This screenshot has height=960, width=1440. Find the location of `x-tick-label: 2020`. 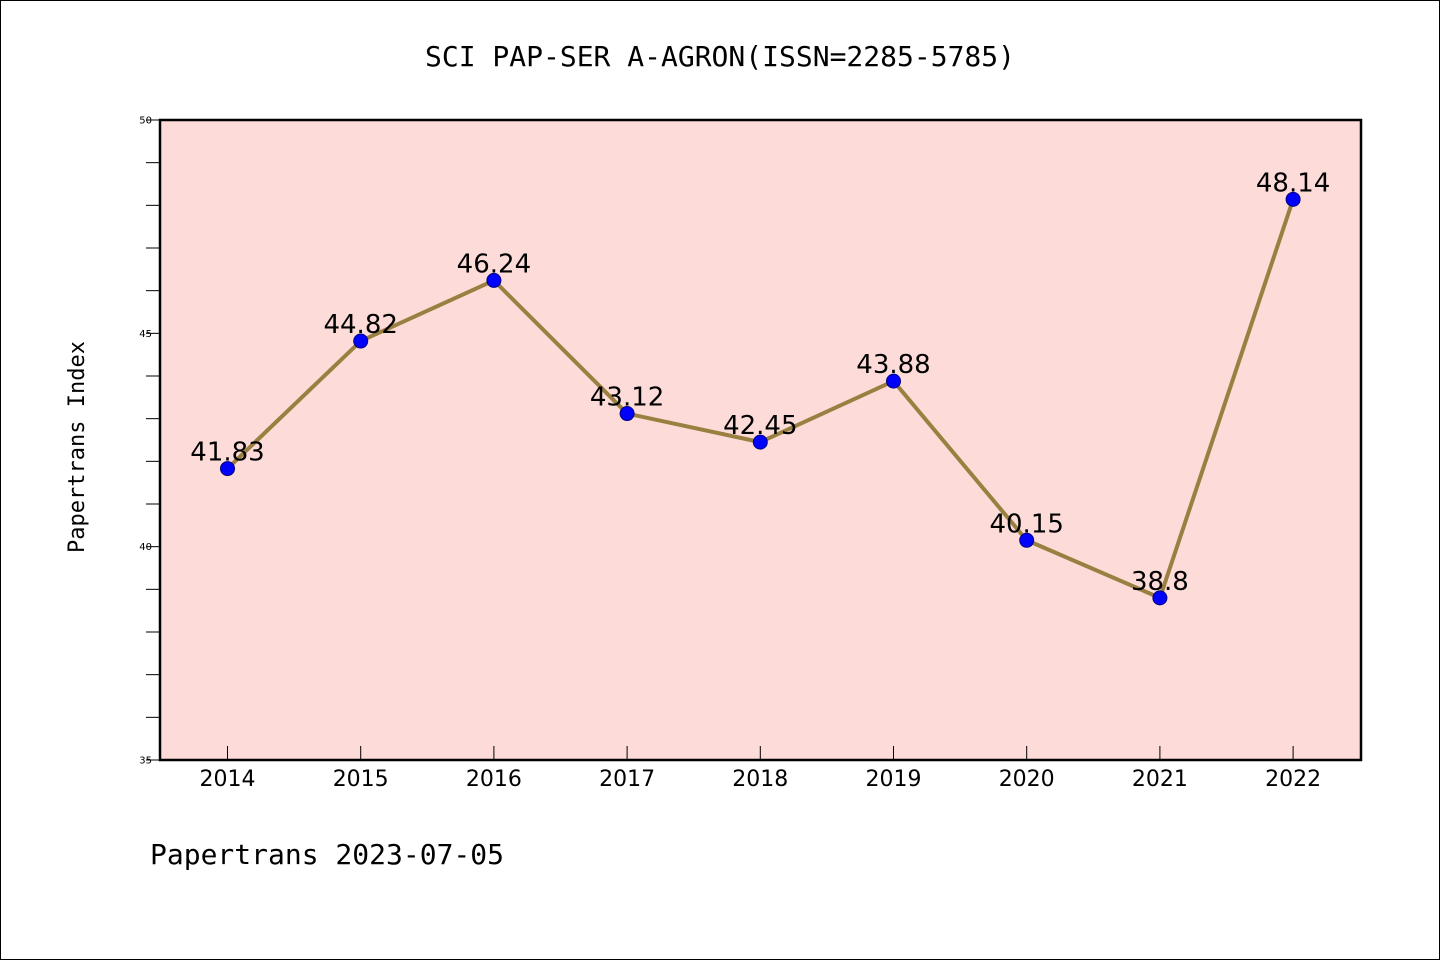

x-tick-label: 2020 is located at coordinates (1027, 779).